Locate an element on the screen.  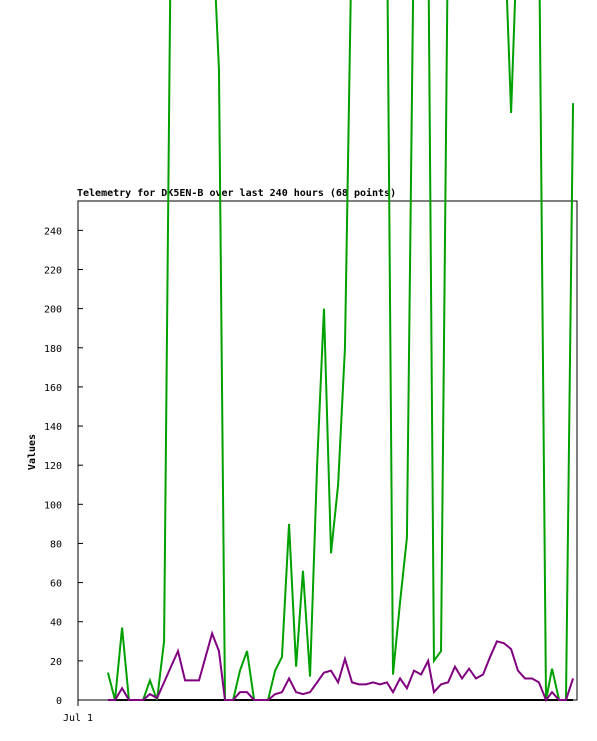
y-tick-label: 200 is located at coordinates (53, 310).